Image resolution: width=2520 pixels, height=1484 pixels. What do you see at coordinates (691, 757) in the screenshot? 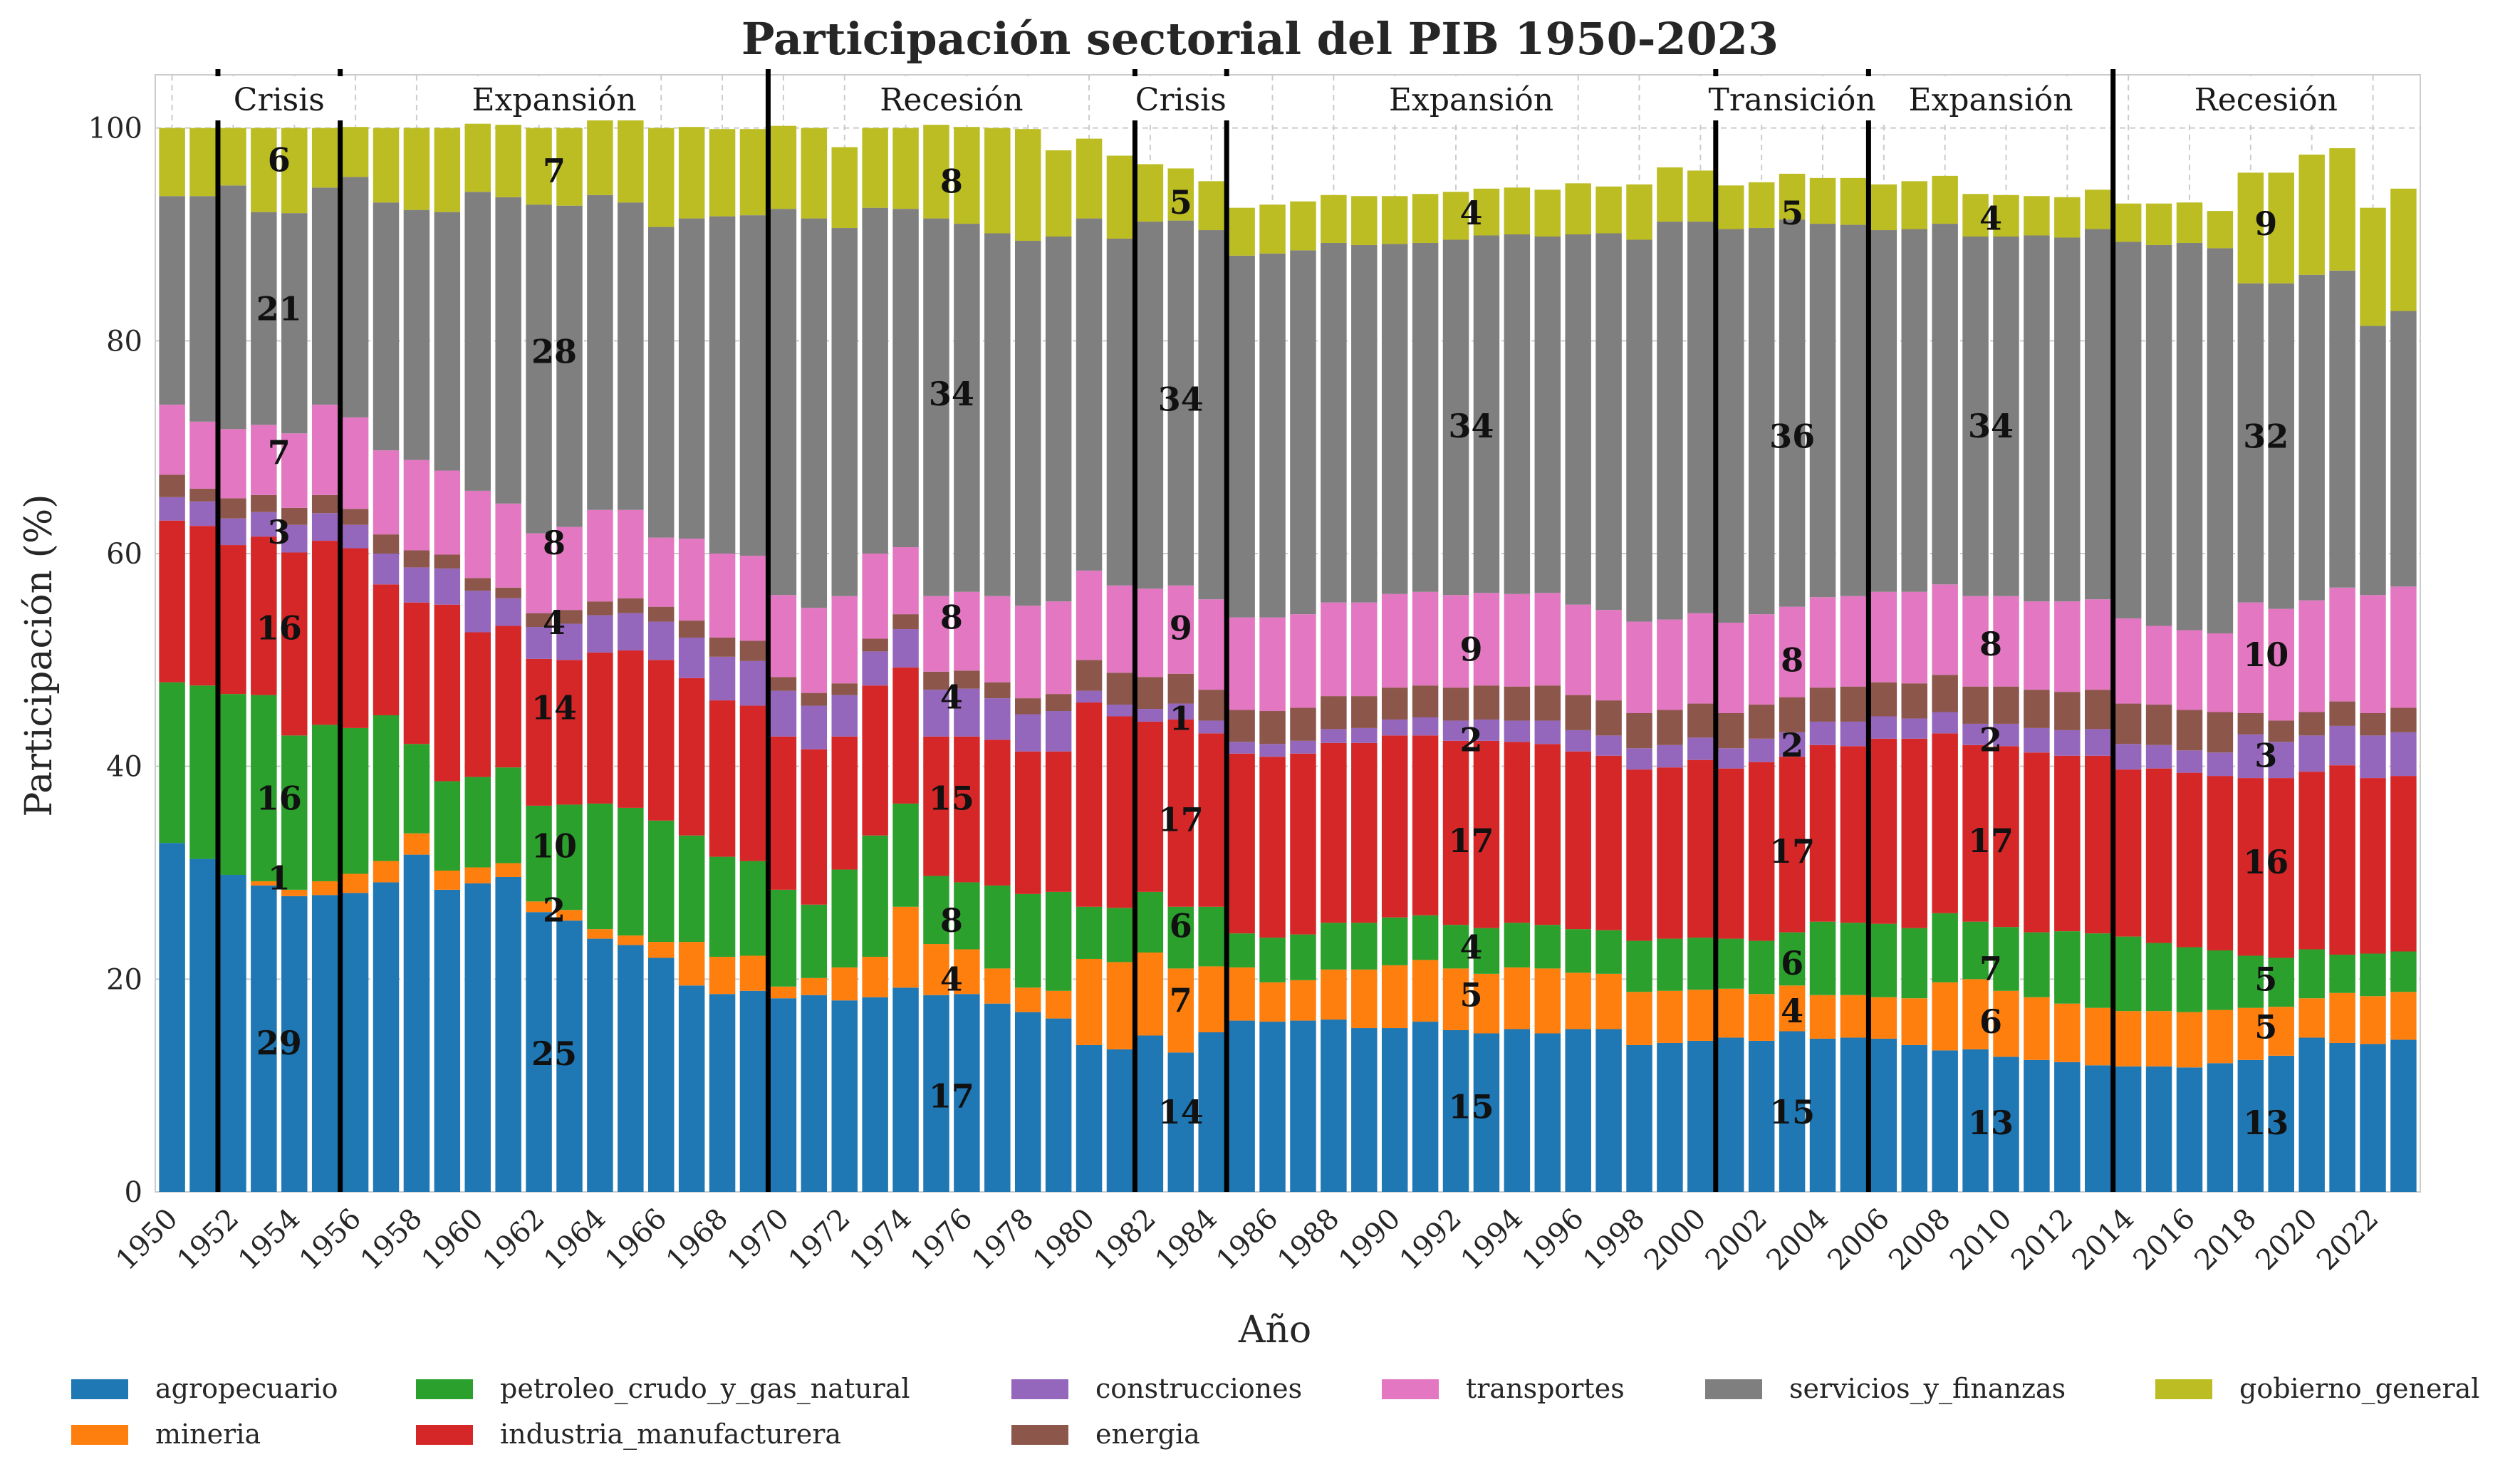
I see `bar-industria_manufacturera-1967` at bounding box center [691, 757].